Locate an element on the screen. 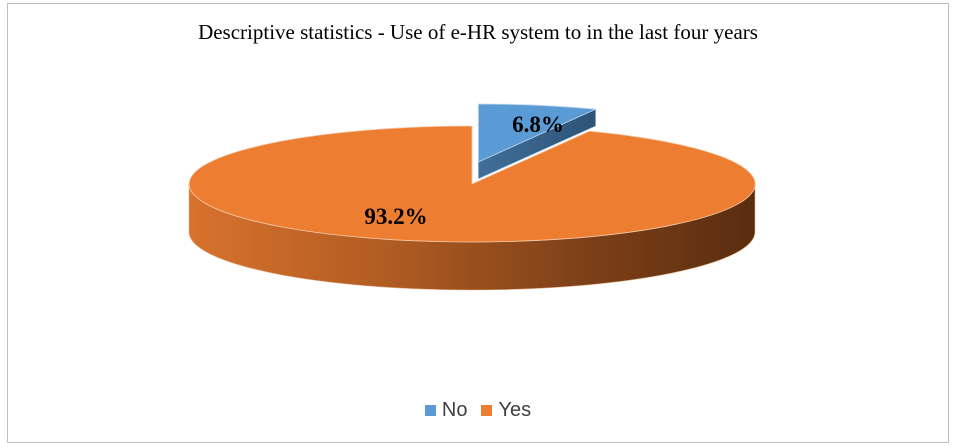  legend-item-no: No is located at coordinates (446, 410).